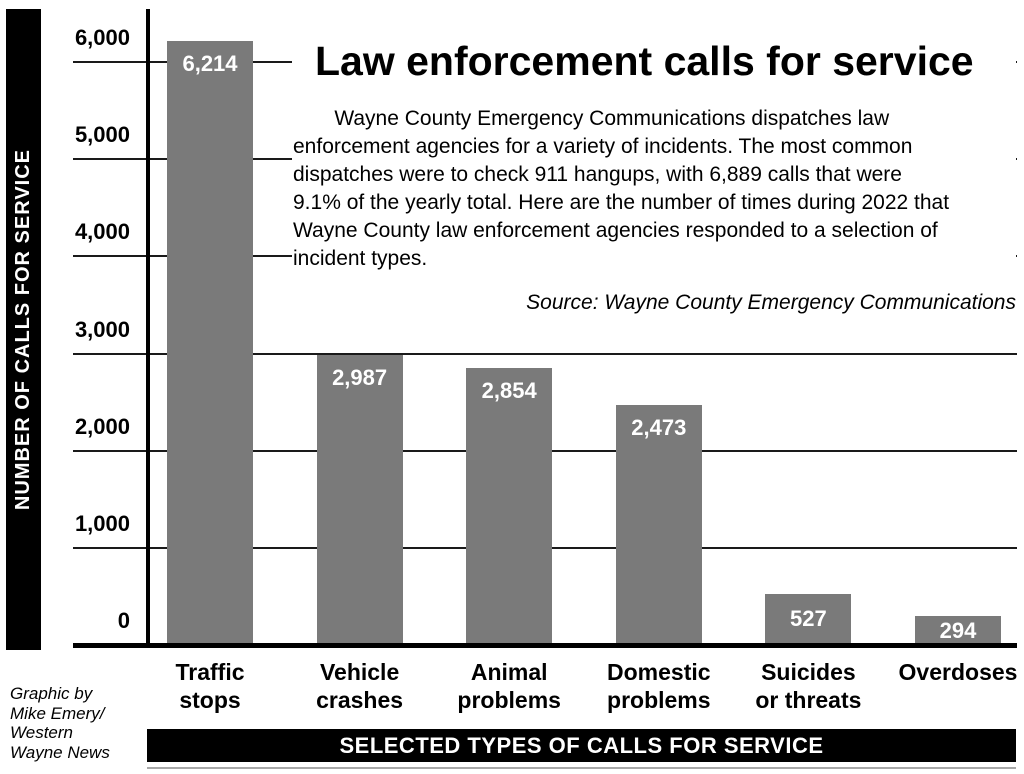 The image size is (1024, 774). What do you see at coordinates (41, 732) in the screenshot?
I see `credit-line: Western` at bounding box center [41, 732].